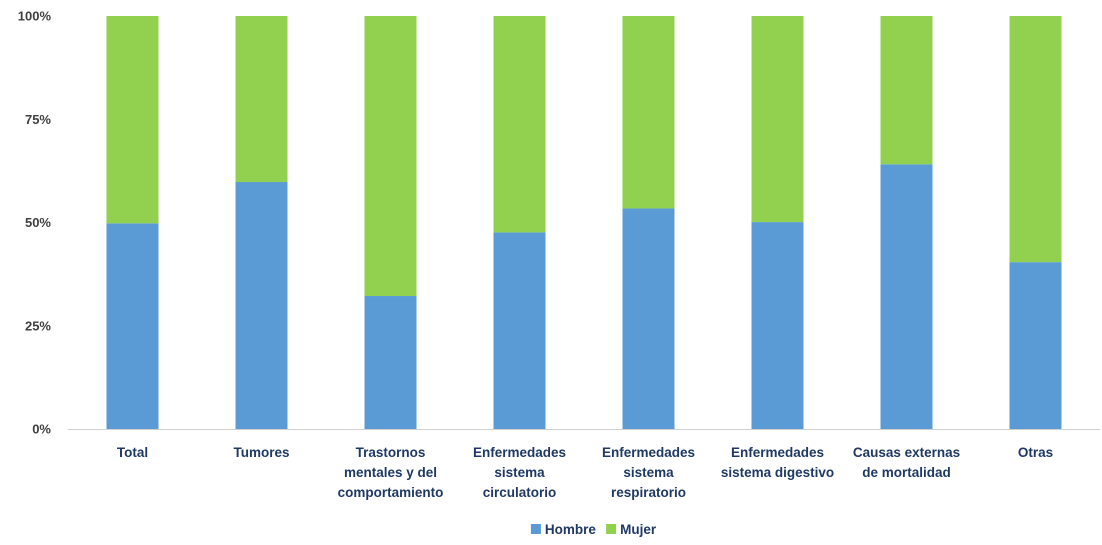 This screenshot has width=1102, height=545. I want to click on legend: Hombre Mujer, so click(593, 529).